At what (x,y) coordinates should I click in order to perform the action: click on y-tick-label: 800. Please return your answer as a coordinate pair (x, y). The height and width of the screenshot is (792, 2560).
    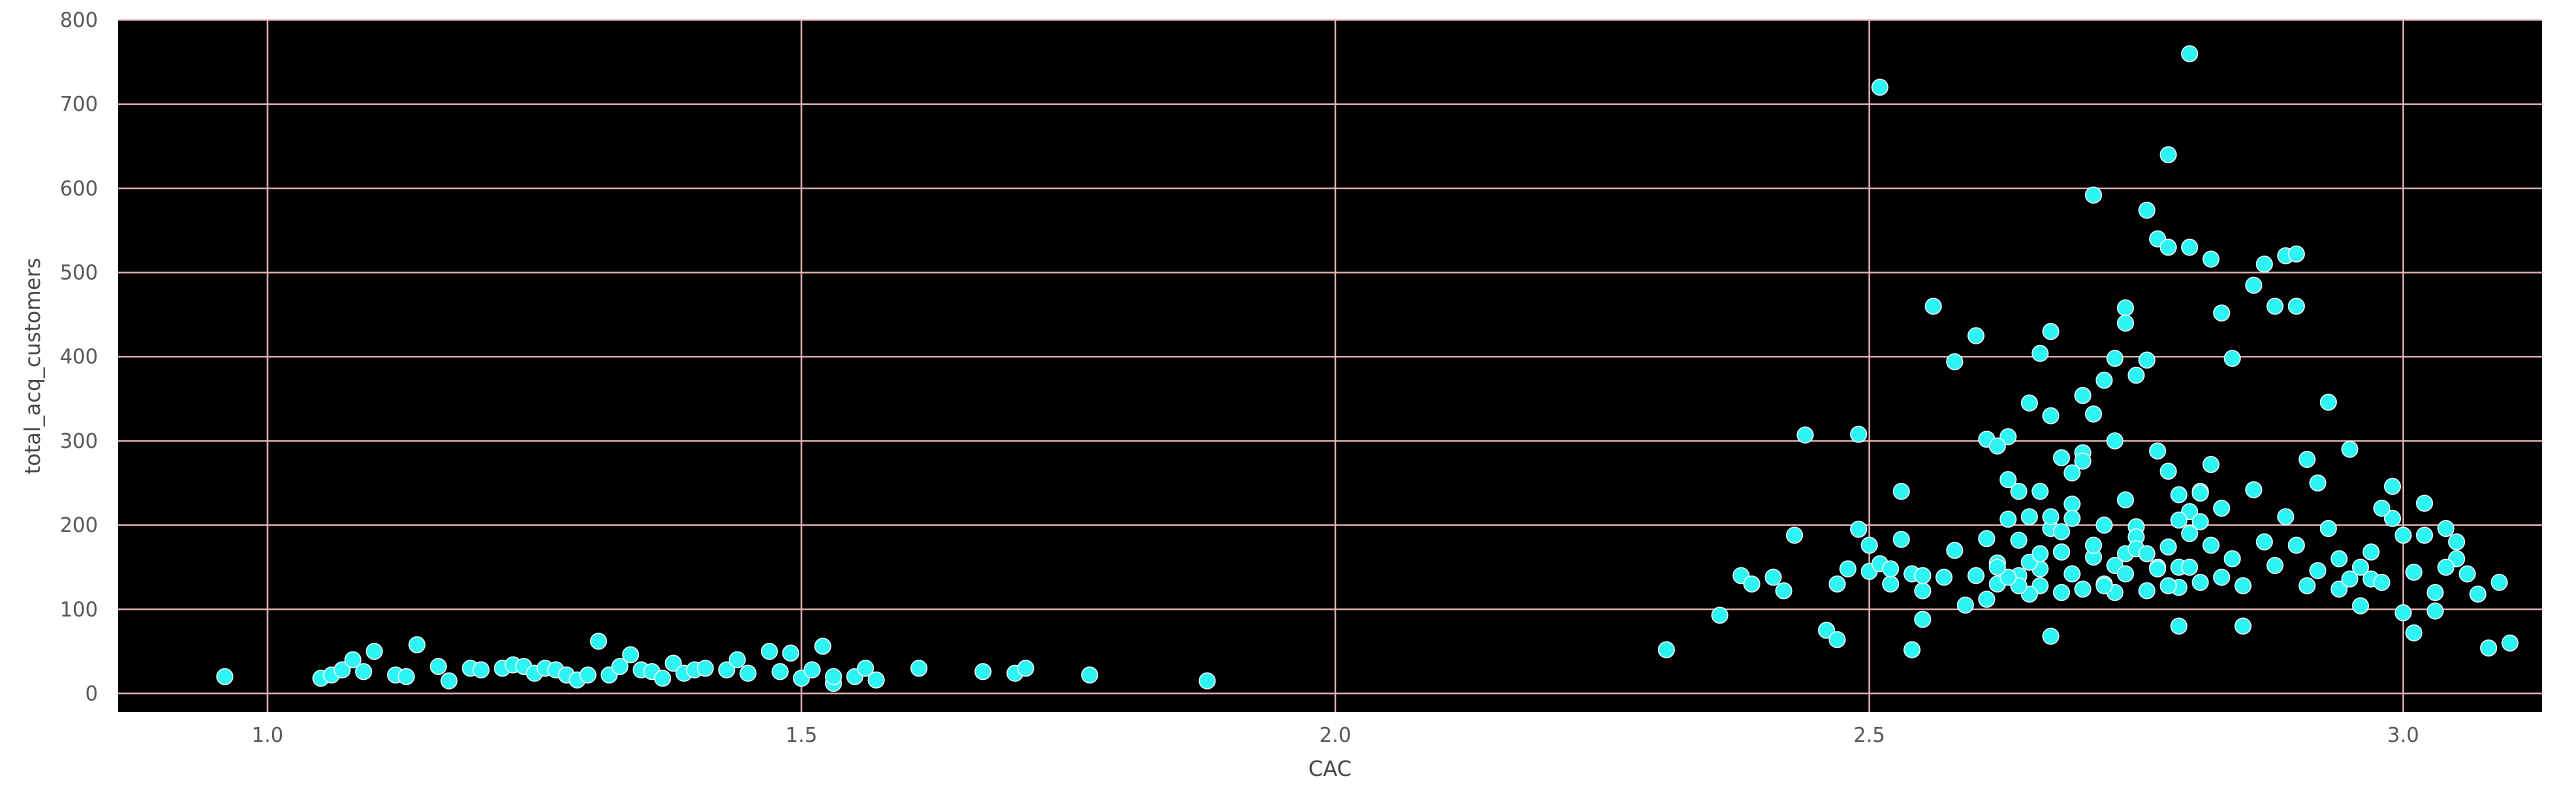
    Looking at the image, I should click on (79, 20).